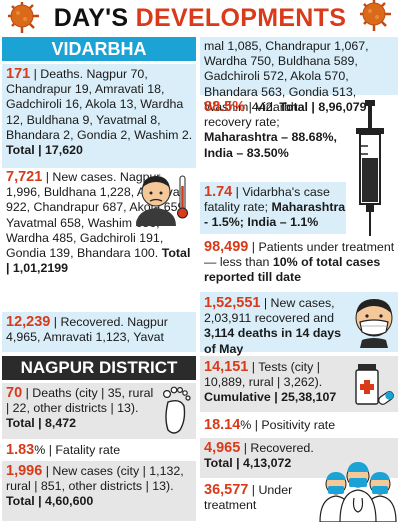 The width and height of the screenshot is (400, 523). What do you see at coordinates (44, 150) in the screenshot?
I see `vidarbha-deaths-total: Total | 17,620` at bounding box center [44, 150].